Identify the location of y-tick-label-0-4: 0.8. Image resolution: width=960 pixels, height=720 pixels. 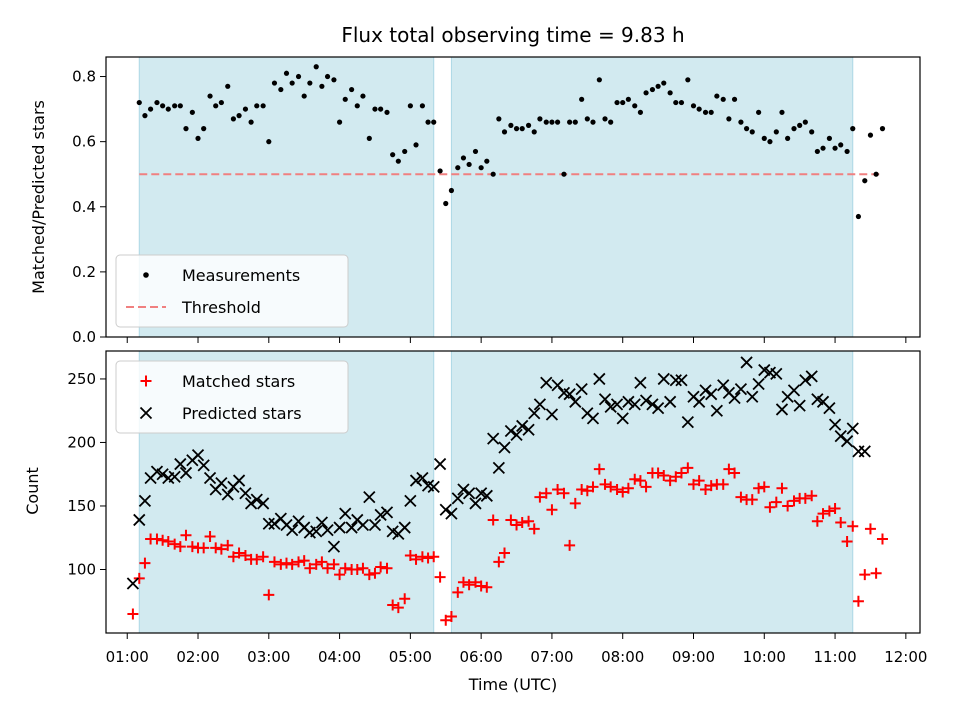
(84, 77).